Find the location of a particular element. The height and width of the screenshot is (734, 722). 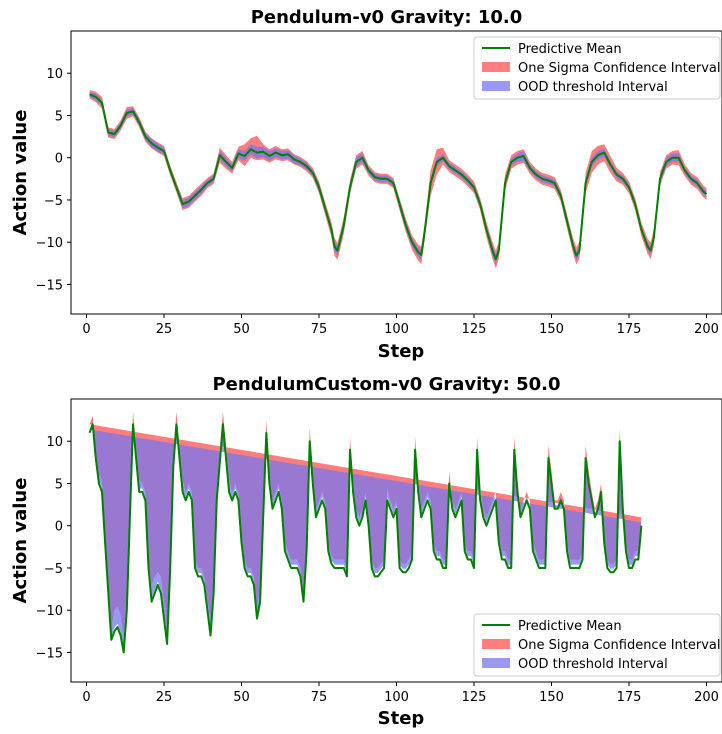

chart-title: PendulumCustom-v0 Gravity: 50.0 is located at coordinates (386, 384).